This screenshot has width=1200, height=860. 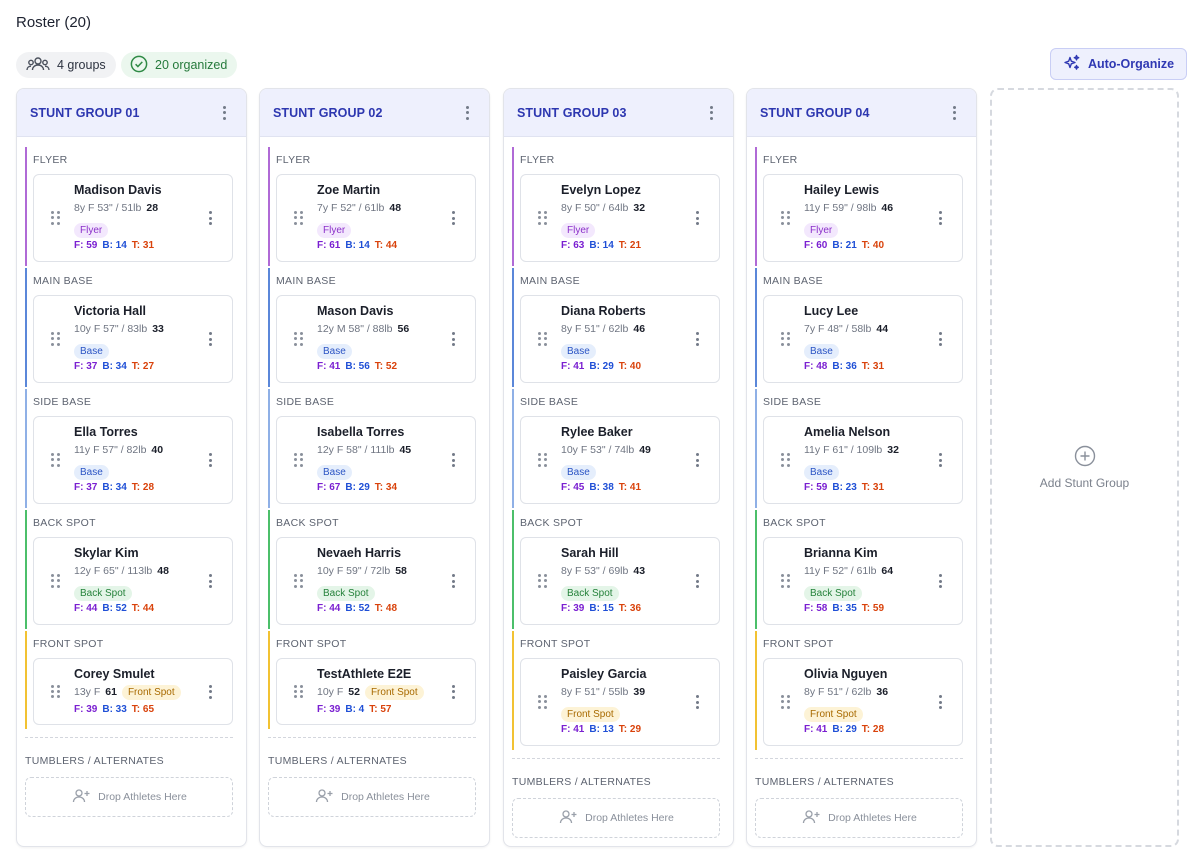 I want to click on add-user-icon, so click(x=568, y=818).